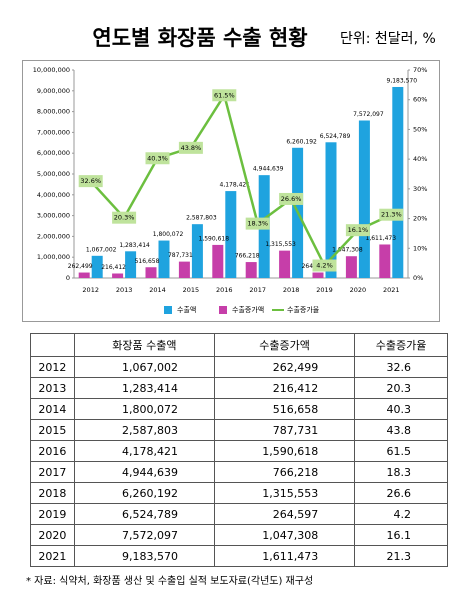 The width and height of the screenshot is (462, 597). I want to click on table-row: 2013 1,283,414 216,412 20.3, so click(239, 388).